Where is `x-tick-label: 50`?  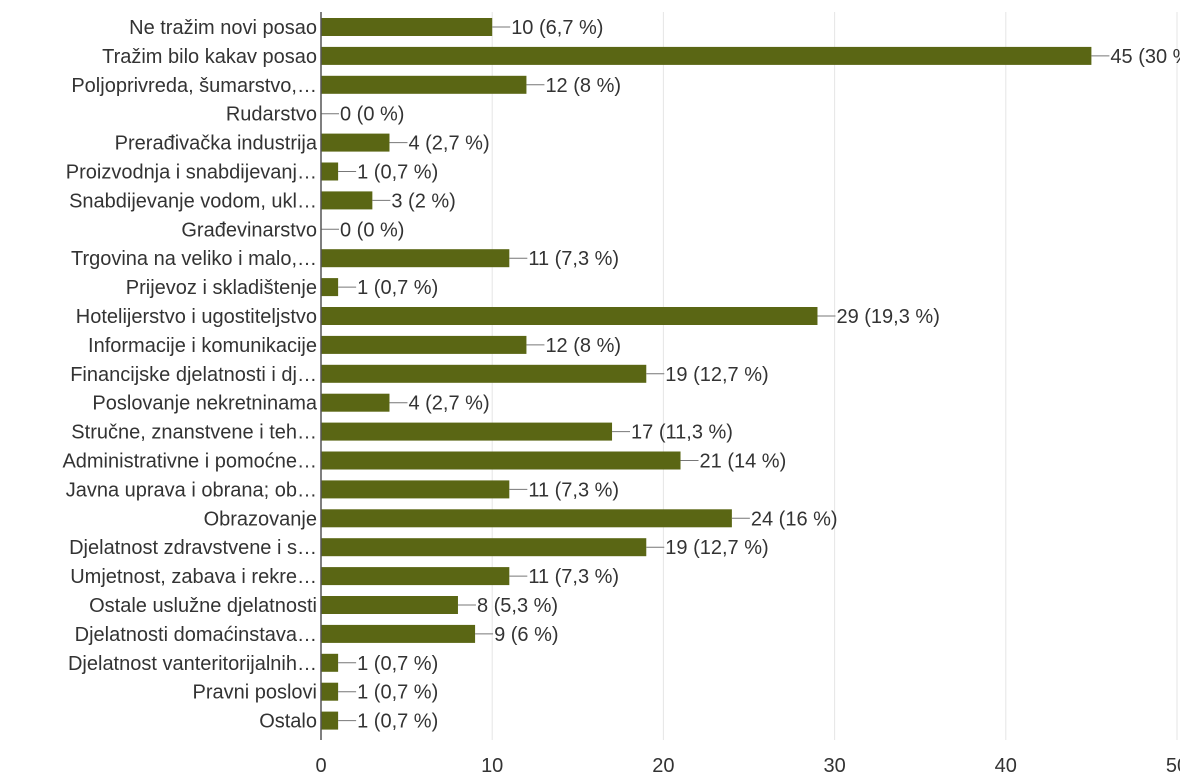 x-tick-label: 50 is located at coordinates (1173, 766).